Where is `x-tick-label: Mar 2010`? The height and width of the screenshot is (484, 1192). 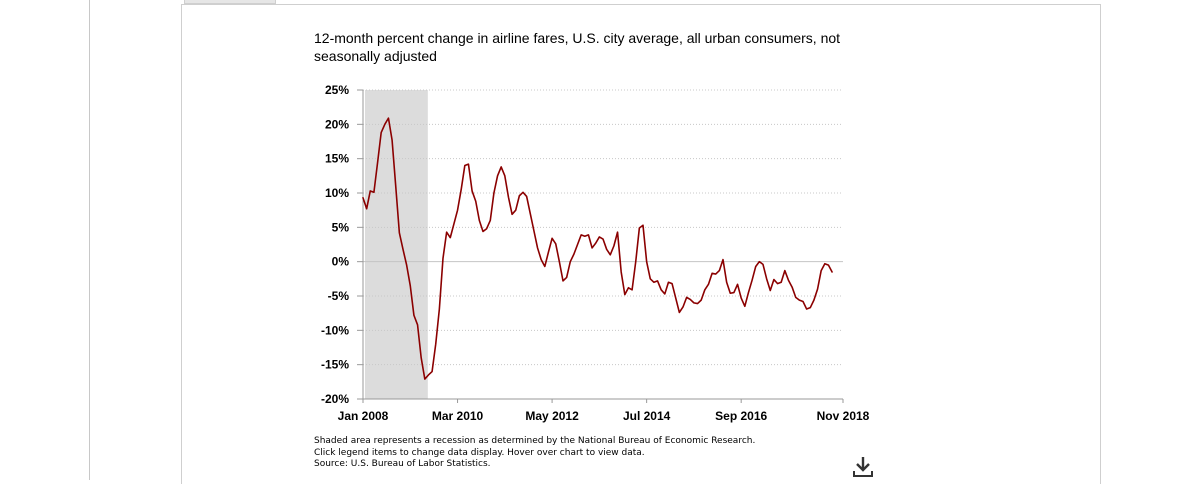
x-tick-label: Mar 2010 is located at coordinates (458, 416).